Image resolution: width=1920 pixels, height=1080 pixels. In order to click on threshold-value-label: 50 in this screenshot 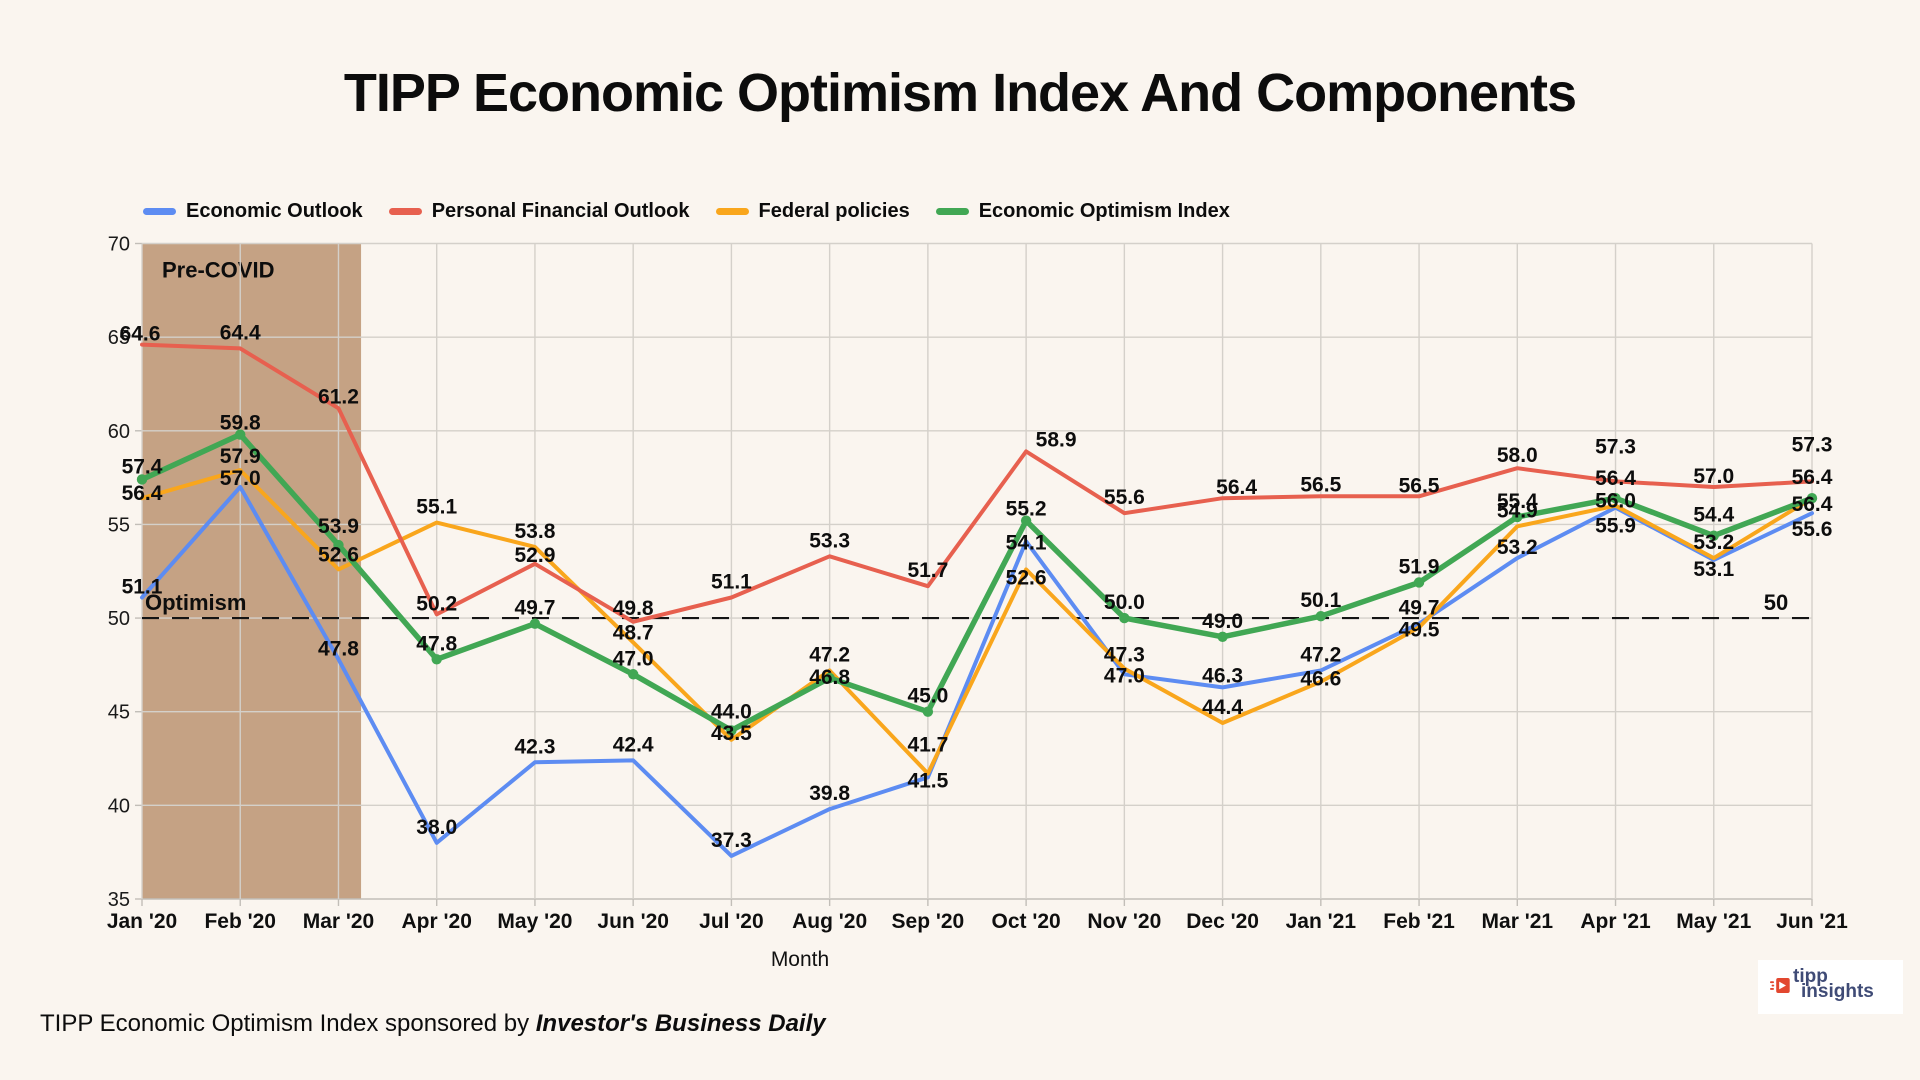, I will do `click(1776, 602)`.